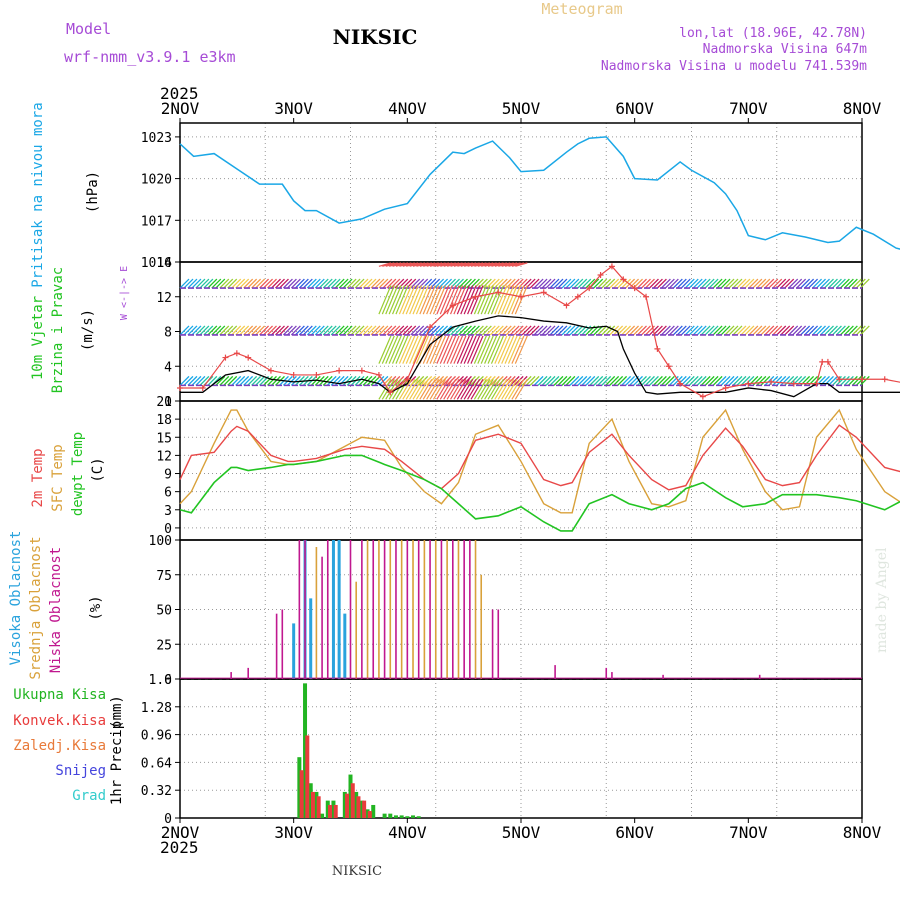 This screenshot has height=900, width=900. What do you see at coordinates (160, 541) in the screenshot?
I see `y-tick-label: 100` at bounding box center [160, 541].